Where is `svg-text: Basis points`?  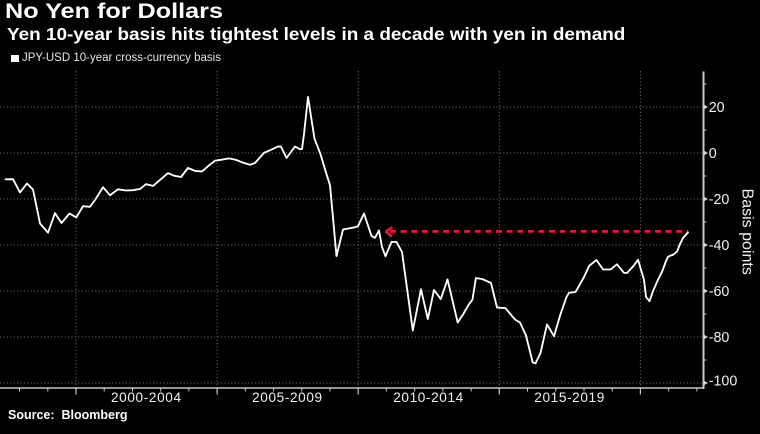 svg-text: Basis points is located at coordinates (747, 232).